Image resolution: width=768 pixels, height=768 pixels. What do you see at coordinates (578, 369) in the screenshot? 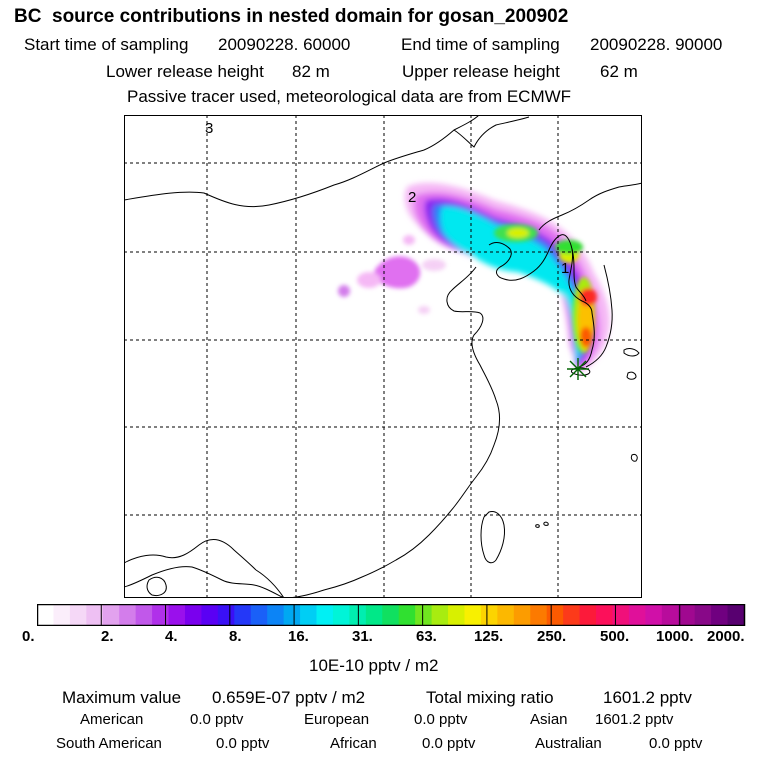
I see `receptor-star-marker` at bounding box center [578, 369].